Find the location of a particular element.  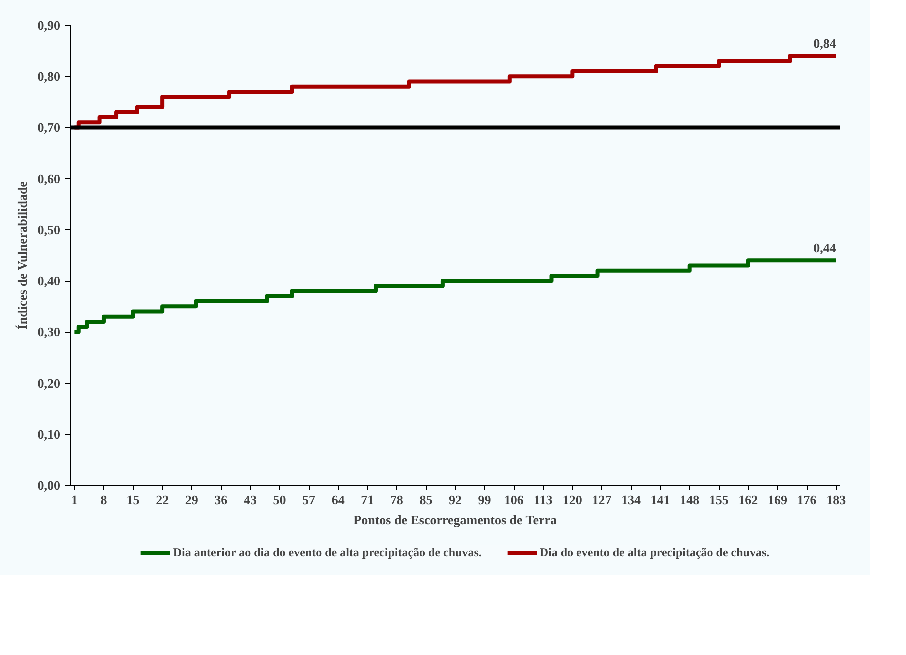

x-tick-label: 155 is located at coordinates (719, 500).